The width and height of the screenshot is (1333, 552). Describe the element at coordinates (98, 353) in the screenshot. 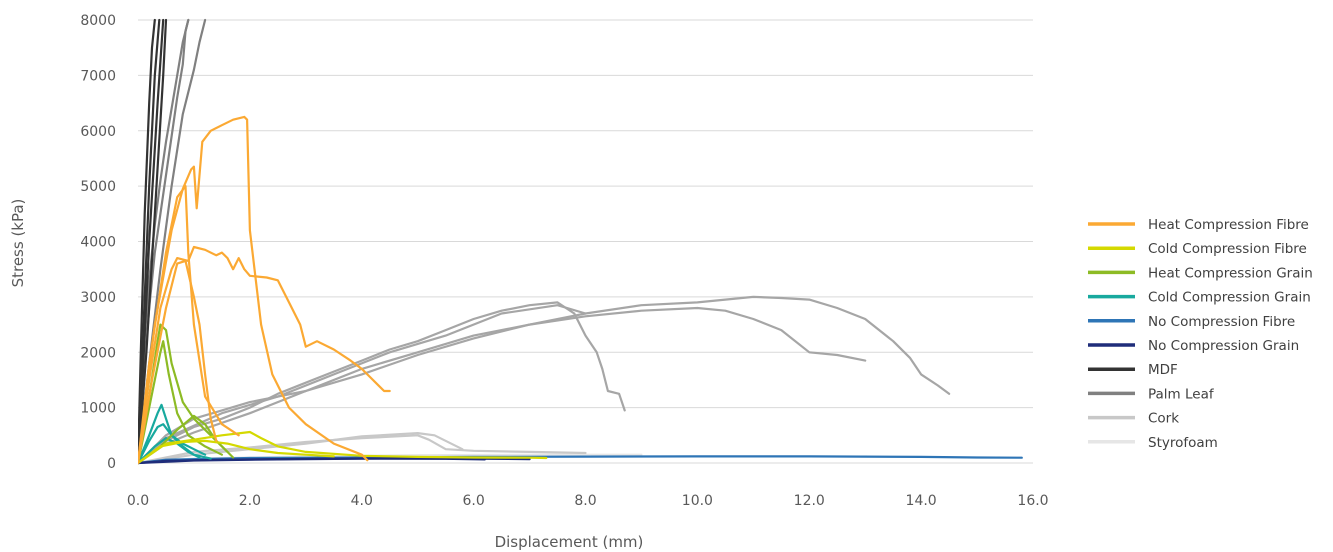

I see `y-tick-label: 2000` at that location.